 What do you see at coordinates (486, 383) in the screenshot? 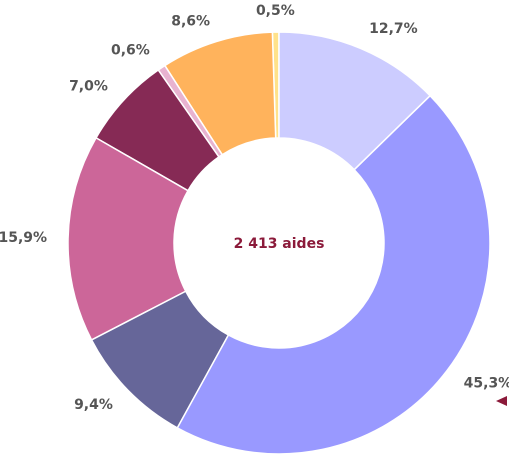
I see `value-label: 45,3%` at bounding box center [486, 383].